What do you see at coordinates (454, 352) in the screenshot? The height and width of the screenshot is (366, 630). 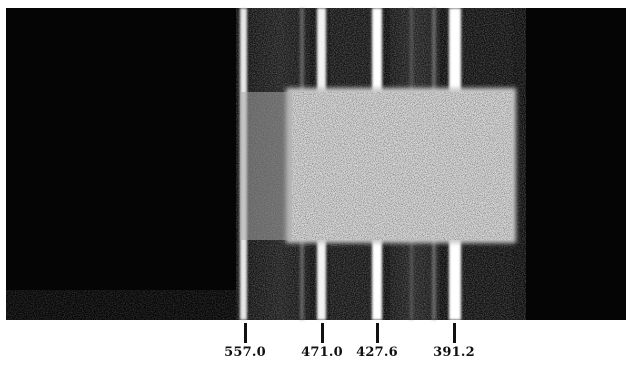 I see `wavelength-label-391: 391.2` at bounding box center [454, 352].